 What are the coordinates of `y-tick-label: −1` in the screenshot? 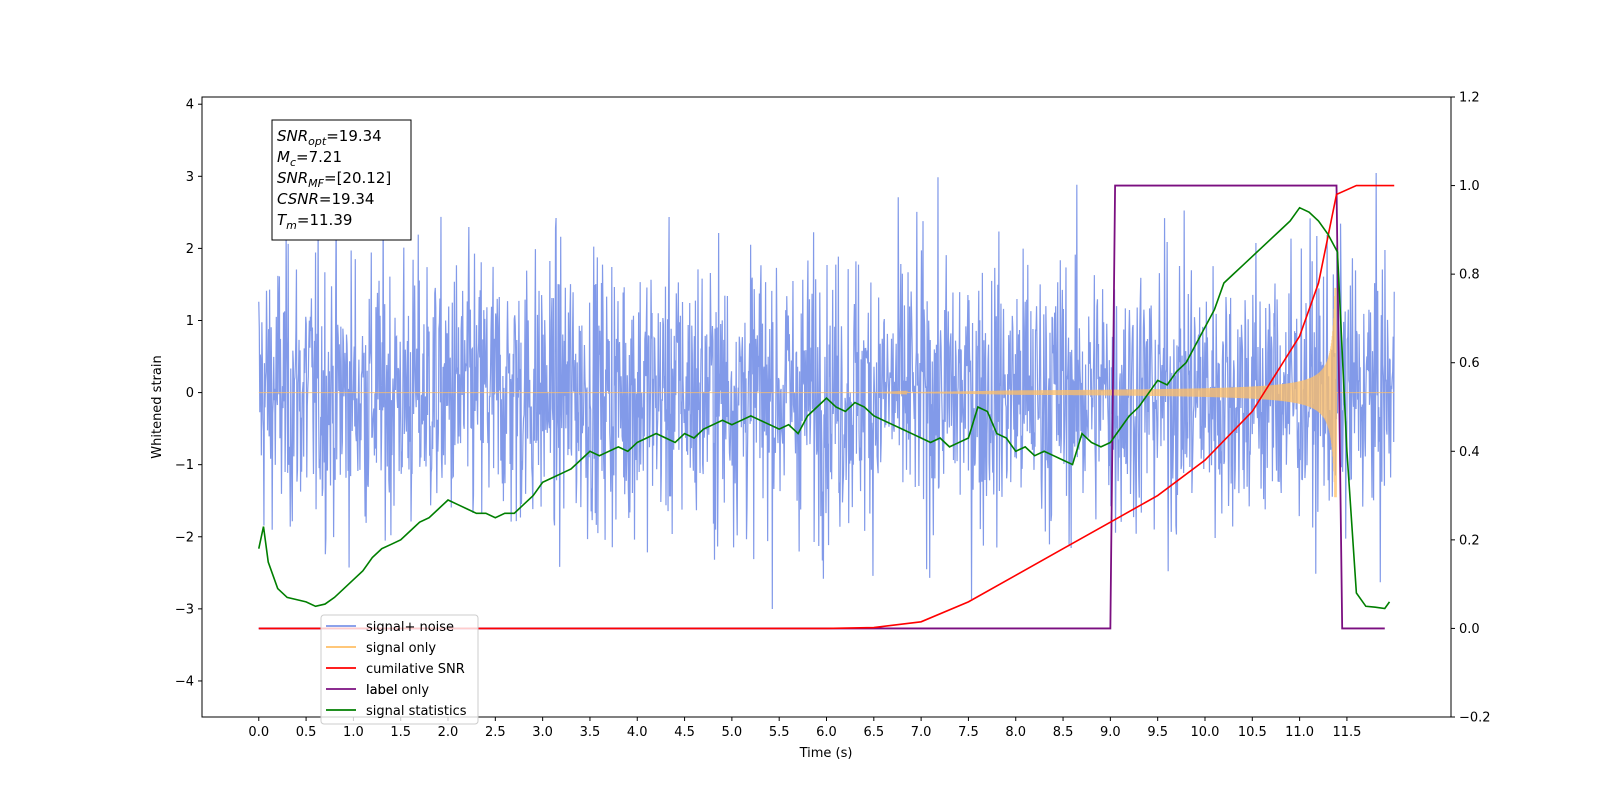 It's located at (184, 465).